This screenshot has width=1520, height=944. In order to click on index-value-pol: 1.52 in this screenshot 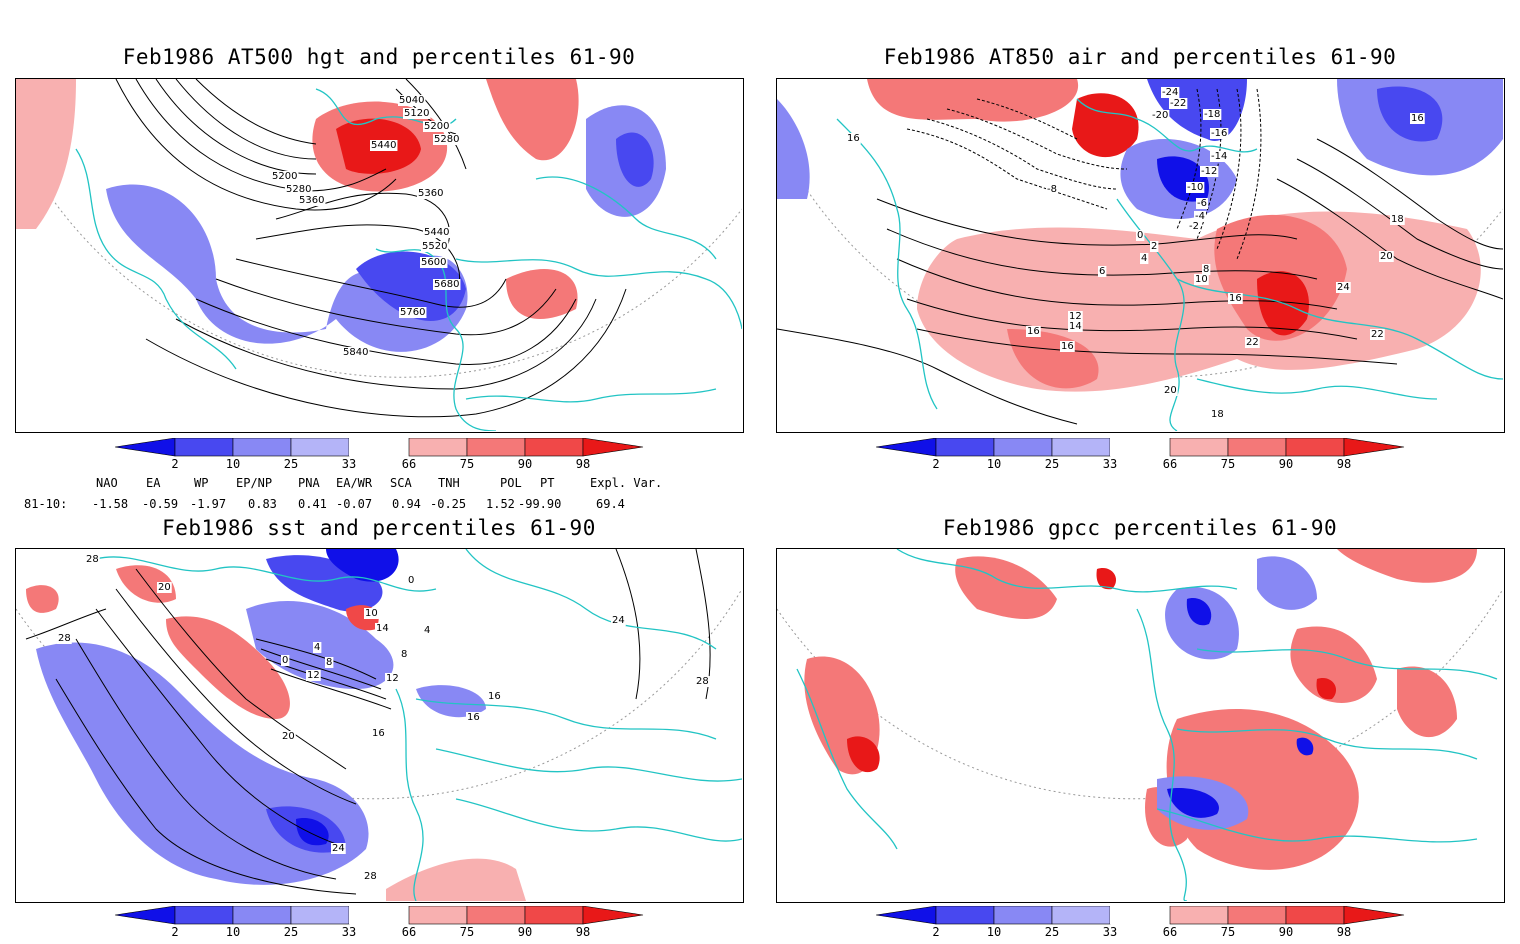, I will do `click(500, 504)`.